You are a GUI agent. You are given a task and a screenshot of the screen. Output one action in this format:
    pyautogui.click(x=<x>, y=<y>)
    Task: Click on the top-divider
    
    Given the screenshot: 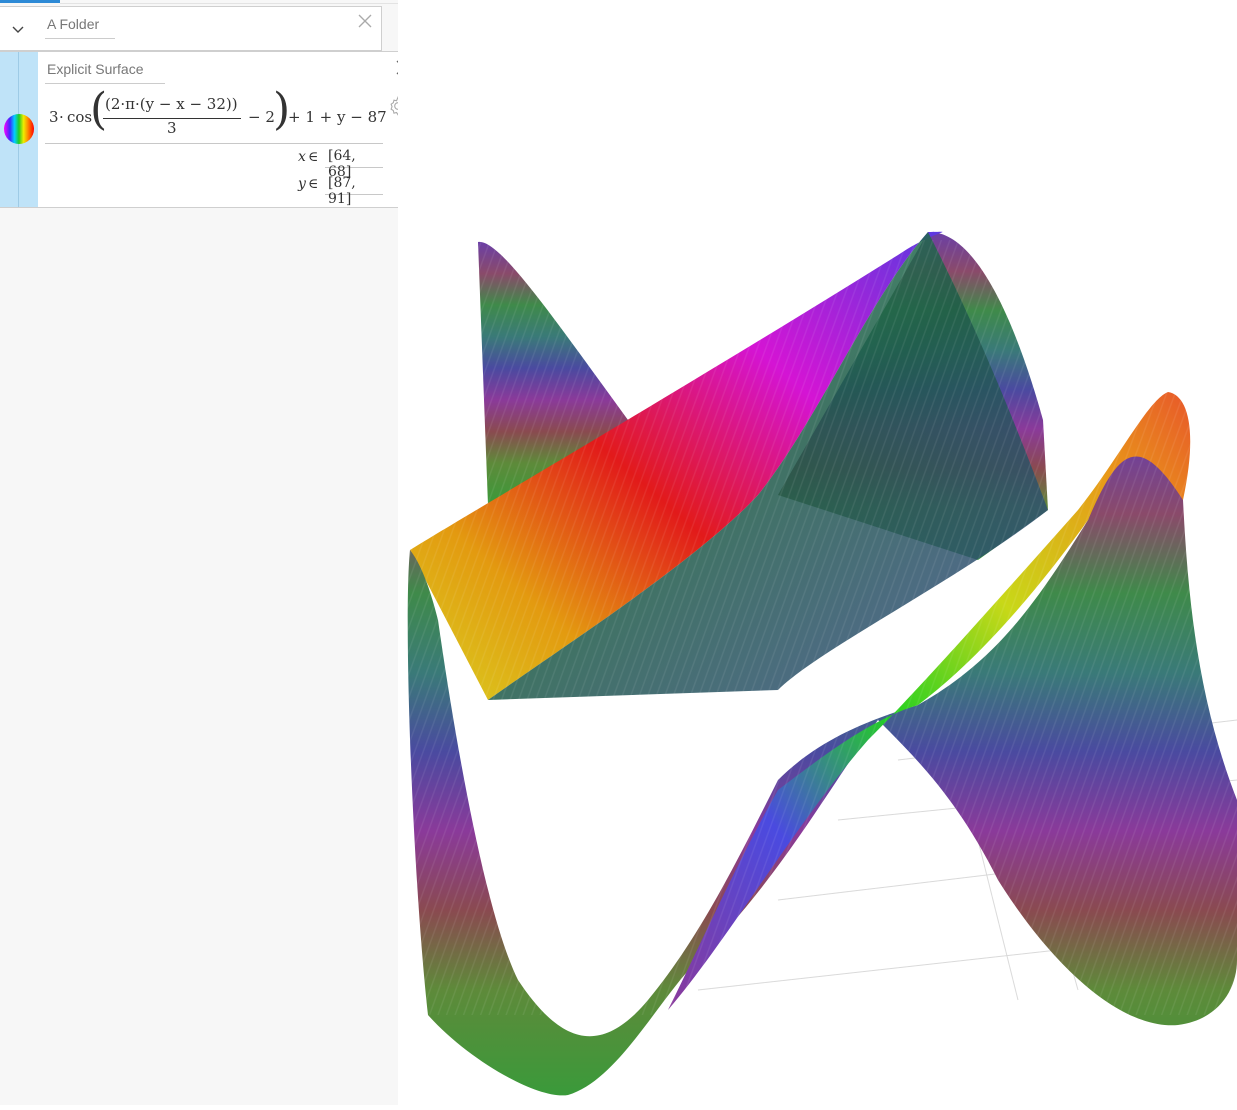 What is the action you would take?
    pyautogui.click(x=229, y=3)
    